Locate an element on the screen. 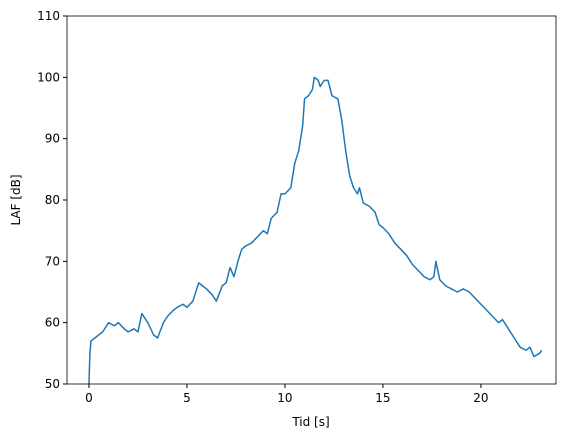 This screenshot has height=438, width=571. x-axis-label: Tid [s] is located at coordinates (310, 422).